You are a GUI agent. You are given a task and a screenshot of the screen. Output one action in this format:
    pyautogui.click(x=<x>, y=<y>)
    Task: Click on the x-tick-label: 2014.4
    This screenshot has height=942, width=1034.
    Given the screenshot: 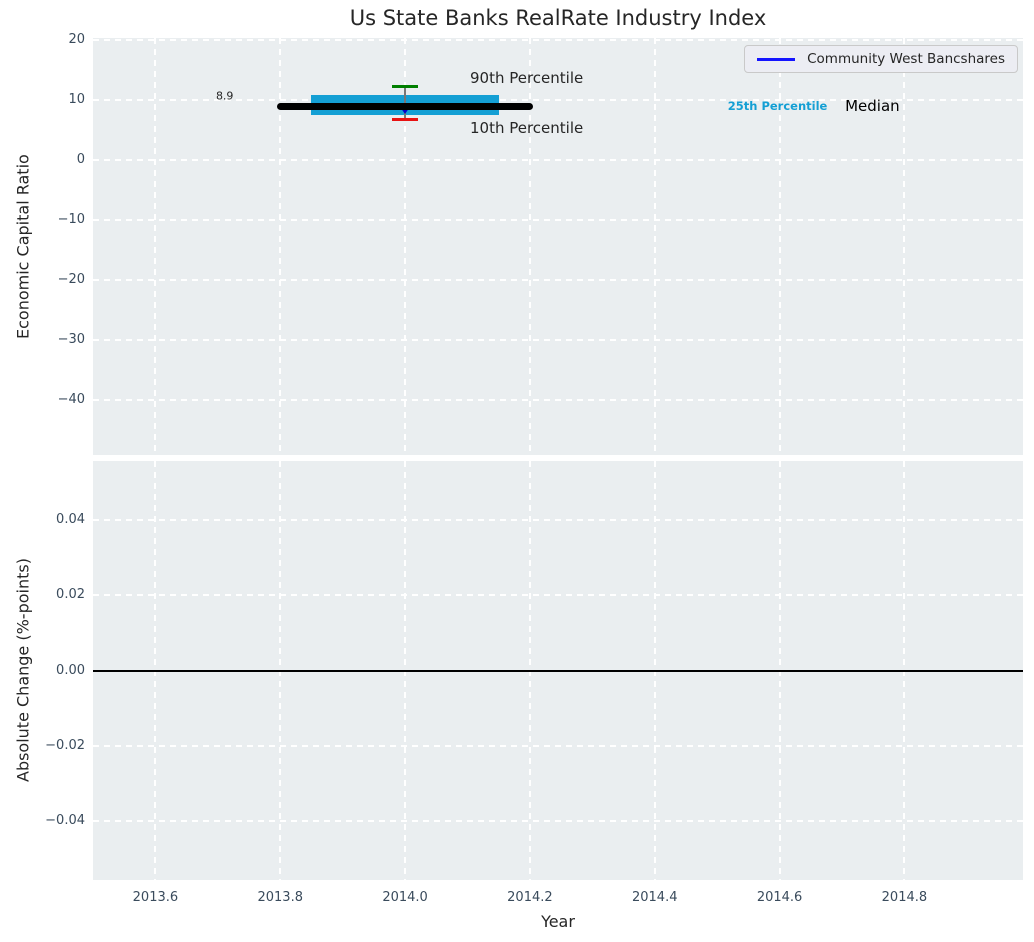 What is the action you would take?
    pyautogui.click(x=654, y=897)
    